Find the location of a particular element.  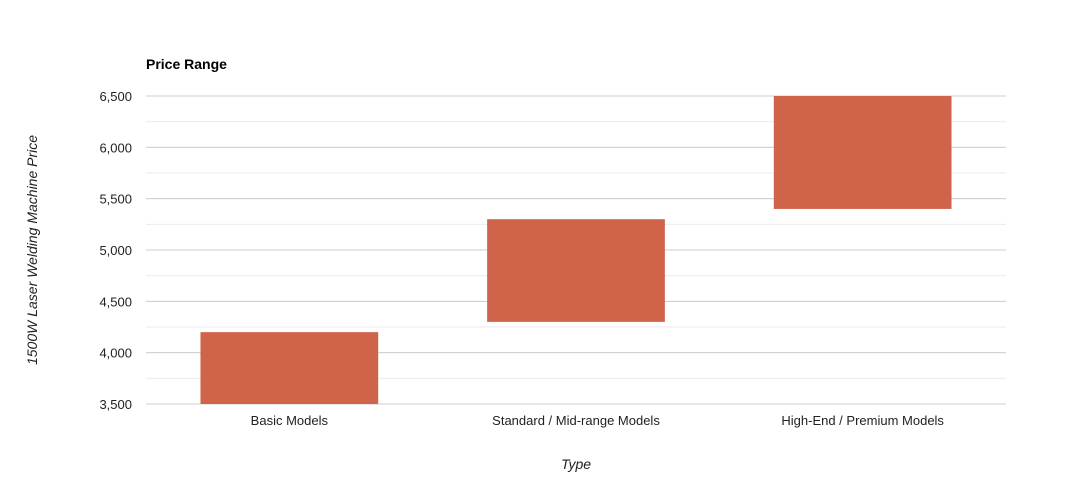

x-axis-label: Type is located at coordinates (576, 464).